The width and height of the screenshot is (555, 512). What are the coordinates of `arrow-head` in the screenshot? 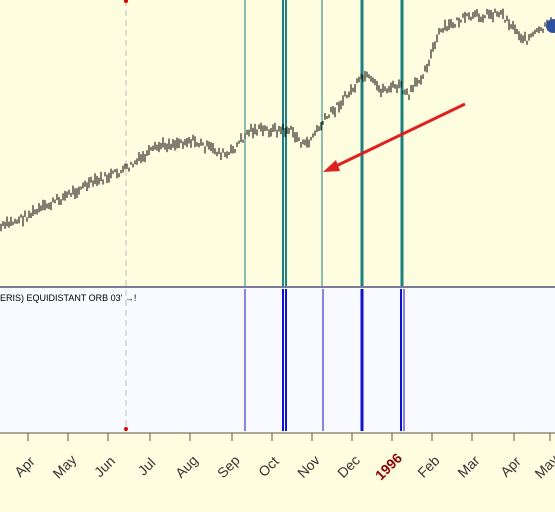 It's located at (331, 166).